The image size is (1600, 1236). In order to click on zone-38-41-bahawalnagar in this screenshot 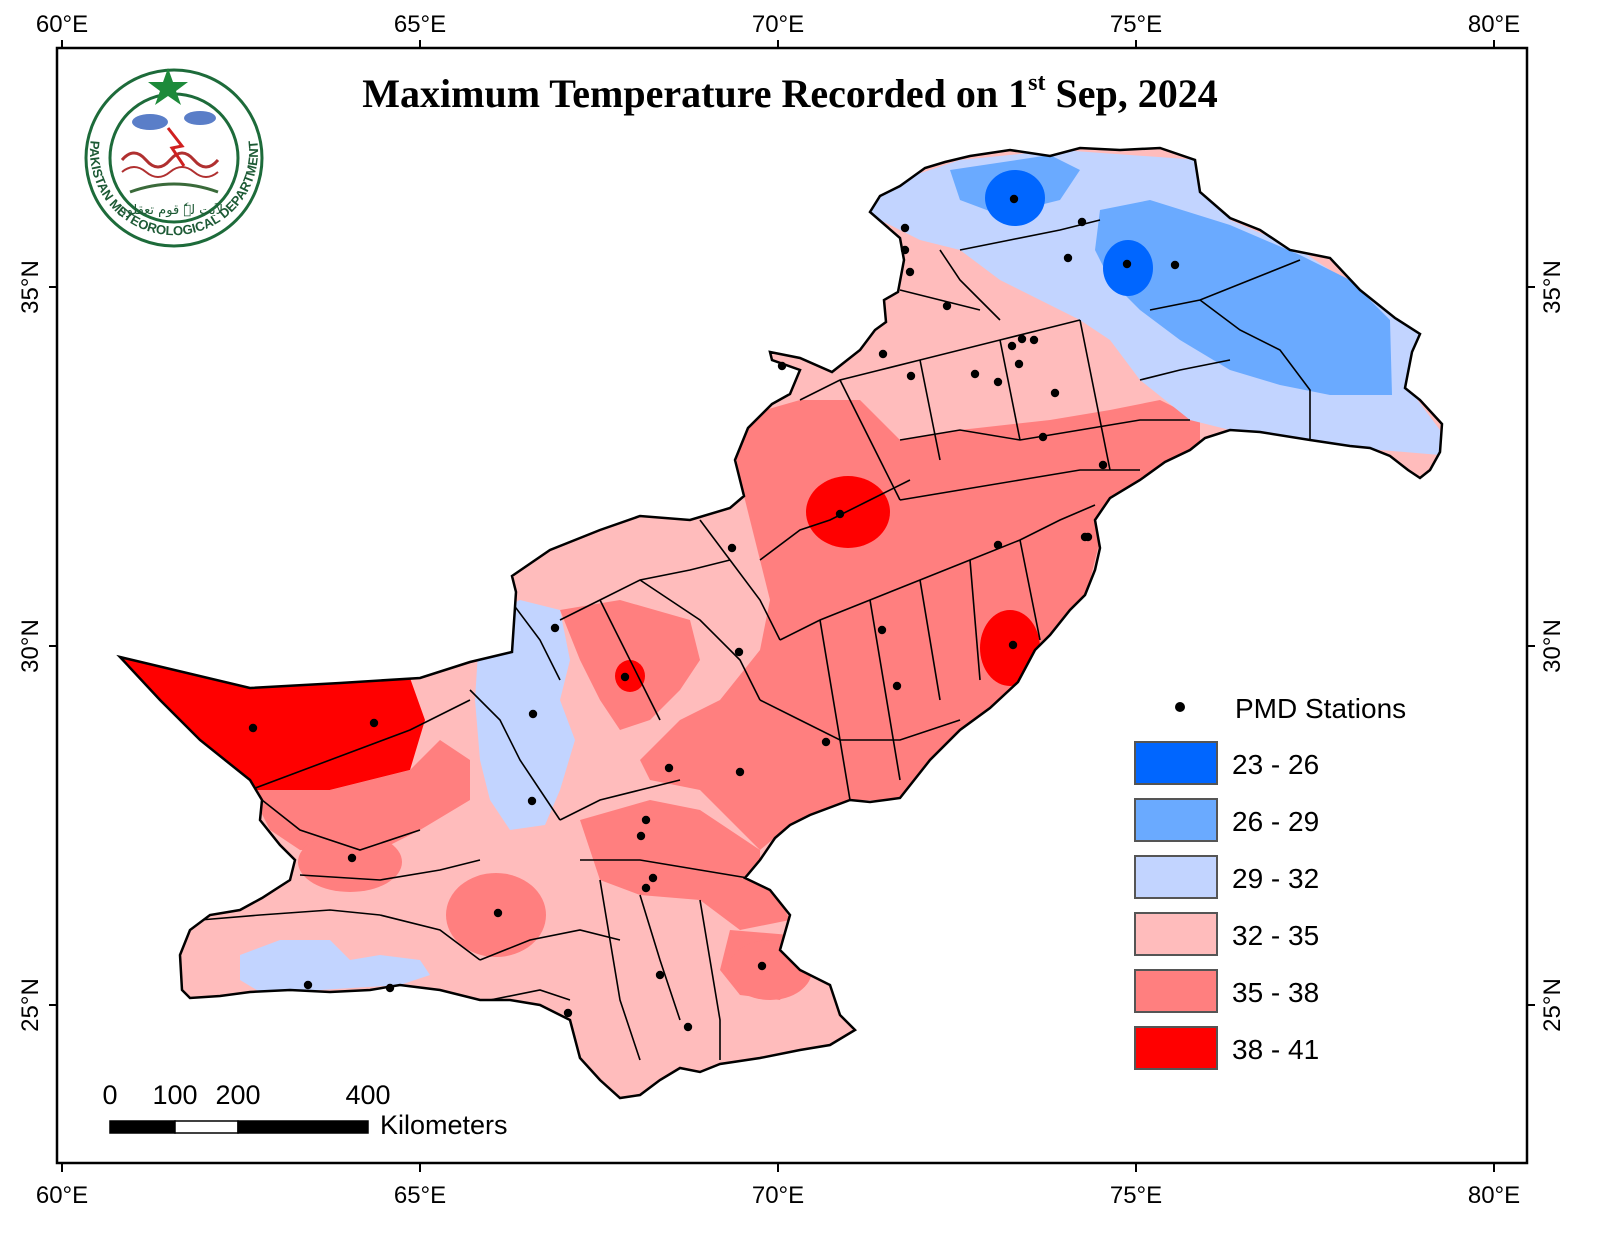, I will do `click(1010, 648)`.